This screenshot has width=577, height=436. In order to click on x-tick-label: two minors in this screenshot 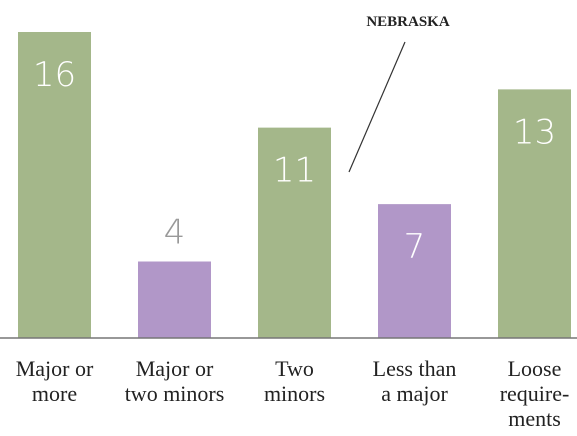, I will do `click(175, 393)`.